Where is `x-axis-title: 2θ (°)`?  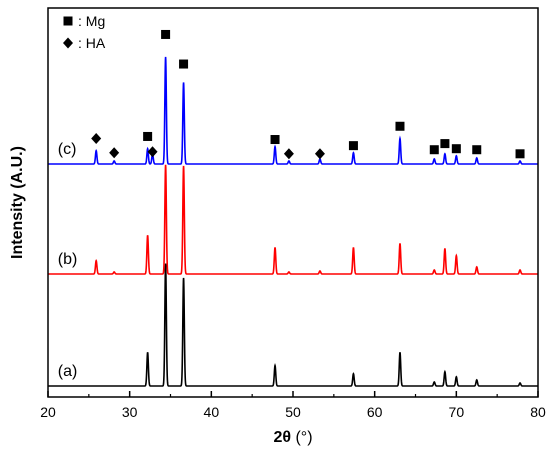 x-axis-title: 2θ (°) is located at coordinates (292, 437).